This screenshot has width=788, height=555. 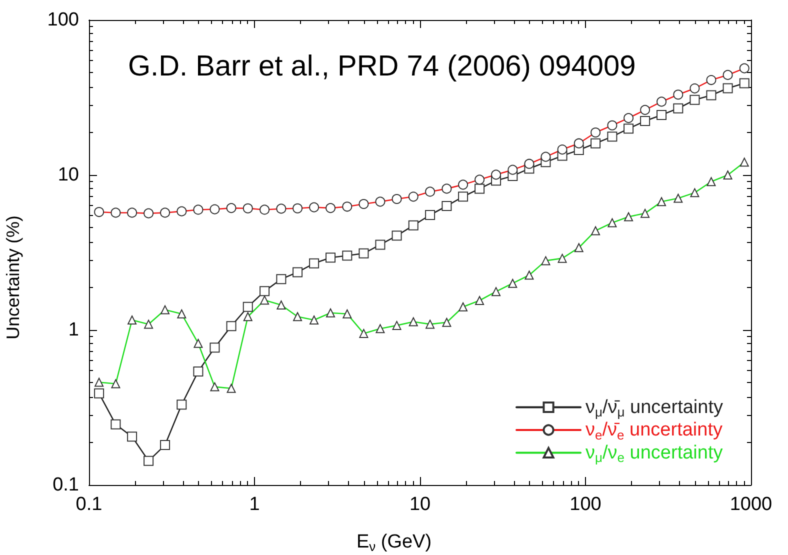 I want to click on annotation: G.D. Barr et al., PRD 74 (2006) 094009, so click(x=382, y=66).